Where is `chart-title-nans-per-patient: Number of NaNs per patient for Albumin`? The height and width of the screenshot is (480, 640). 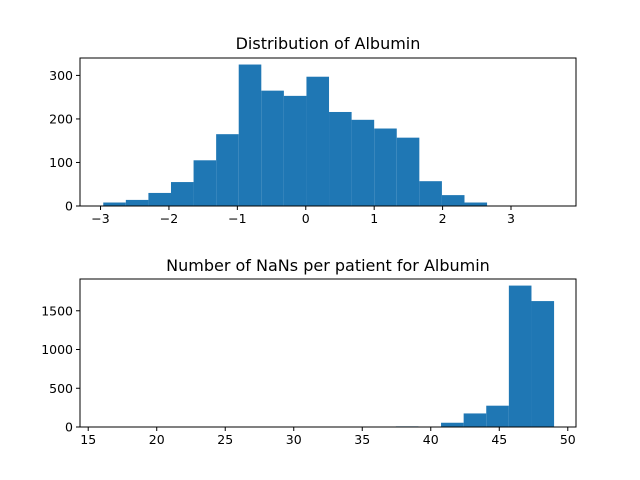
chart-title-nans-per-patient: Number of NaNs per patient for Albumin is located at coordinates (328, 265).